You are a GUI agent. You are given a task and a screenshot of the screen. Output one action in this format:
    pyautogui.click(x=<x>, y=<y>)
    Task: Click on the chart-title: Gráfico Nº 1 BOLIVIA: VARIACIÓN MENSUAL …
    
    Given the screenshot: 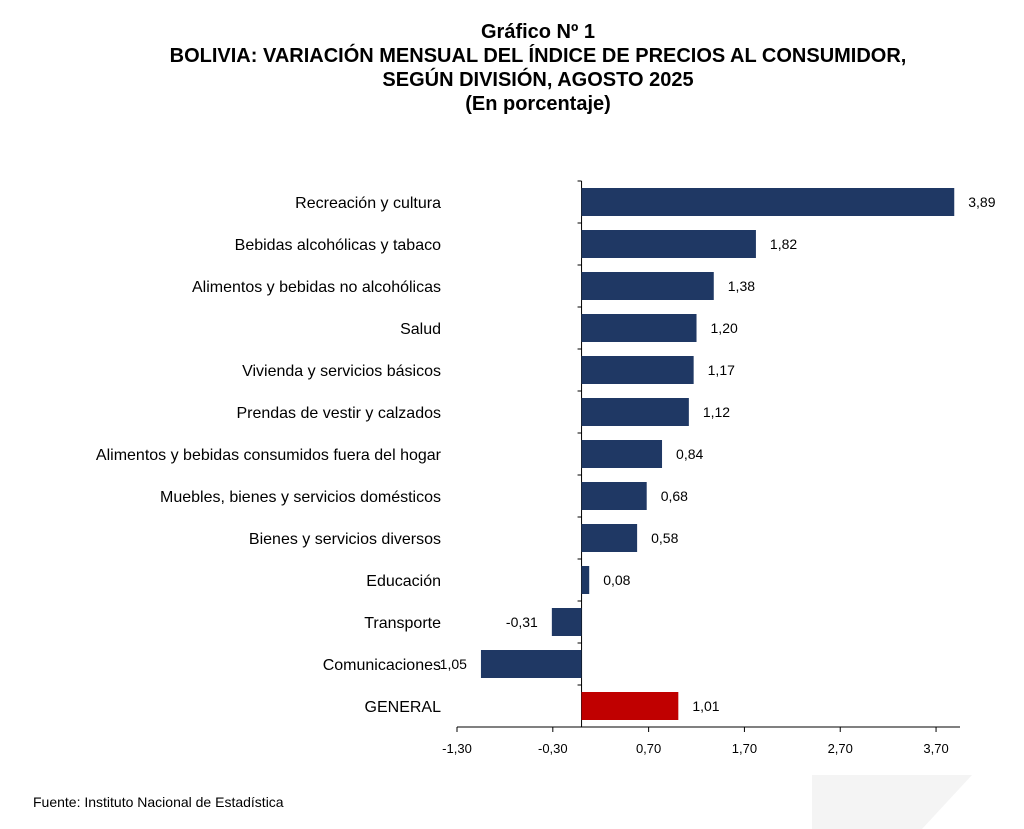 What is the action you would take?
    pyautogui.click(x=512, y=68)
    